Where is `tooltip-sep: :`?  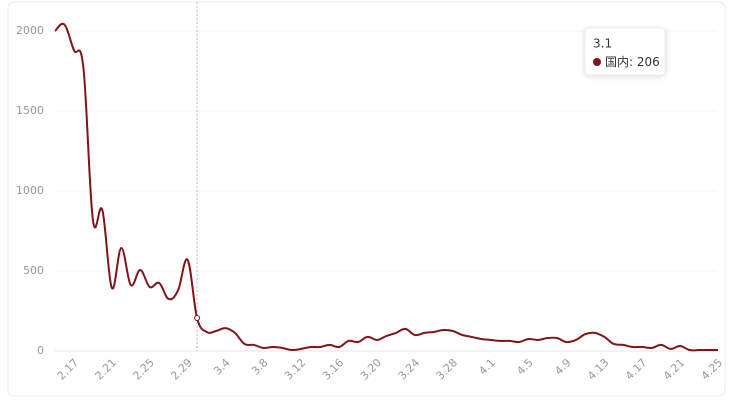
tooltip-sep: : is located at coordinates (633, 62).